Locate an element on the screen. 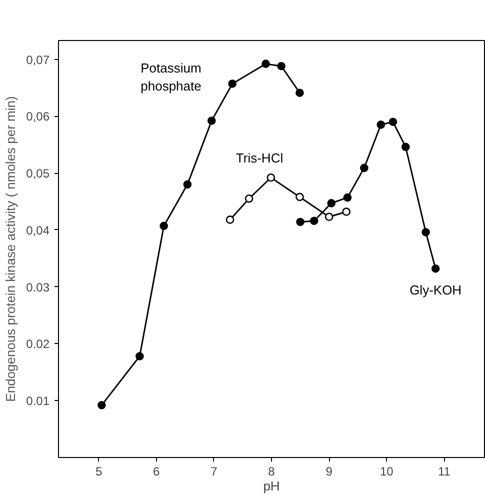  series-label: Tris-HCl is located at coordinates (260, 158).